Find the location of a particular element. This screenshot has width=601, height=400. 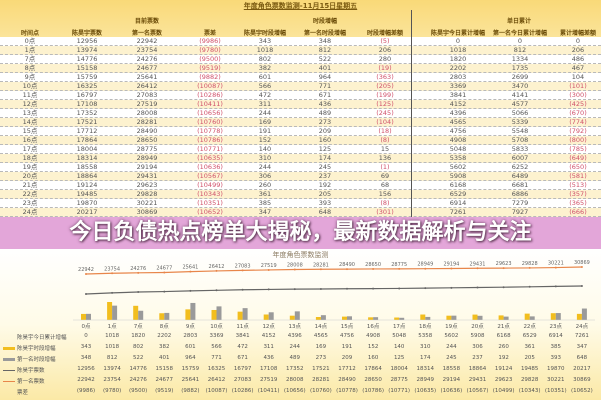

table-cell: 6681 is located at coordinates (520, 185).